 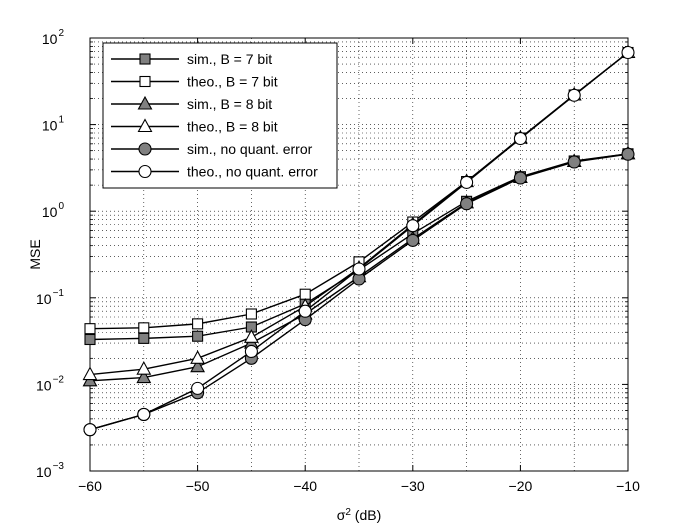 I want to click on legend-label: sim., B = 8 bit, so click(x=229, y=104).